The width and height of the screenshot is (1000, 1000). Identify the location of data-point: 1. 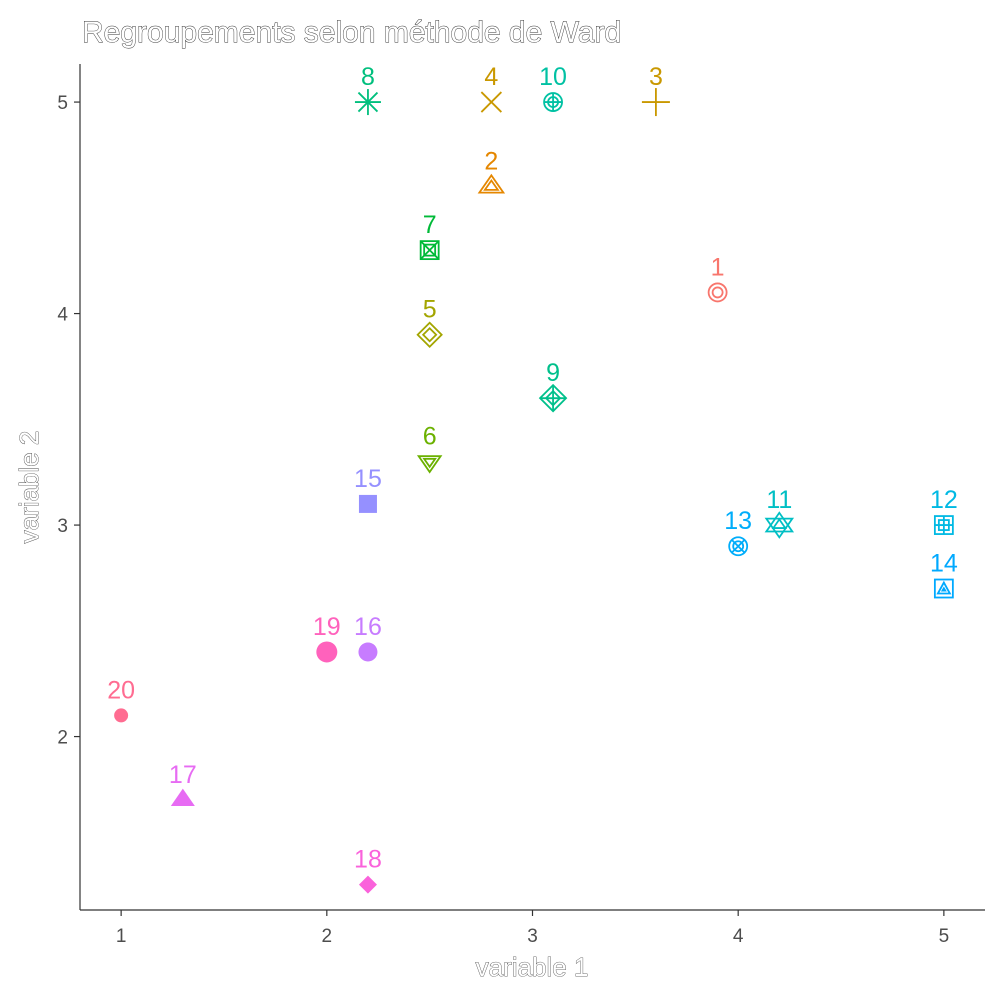
(717, 278).